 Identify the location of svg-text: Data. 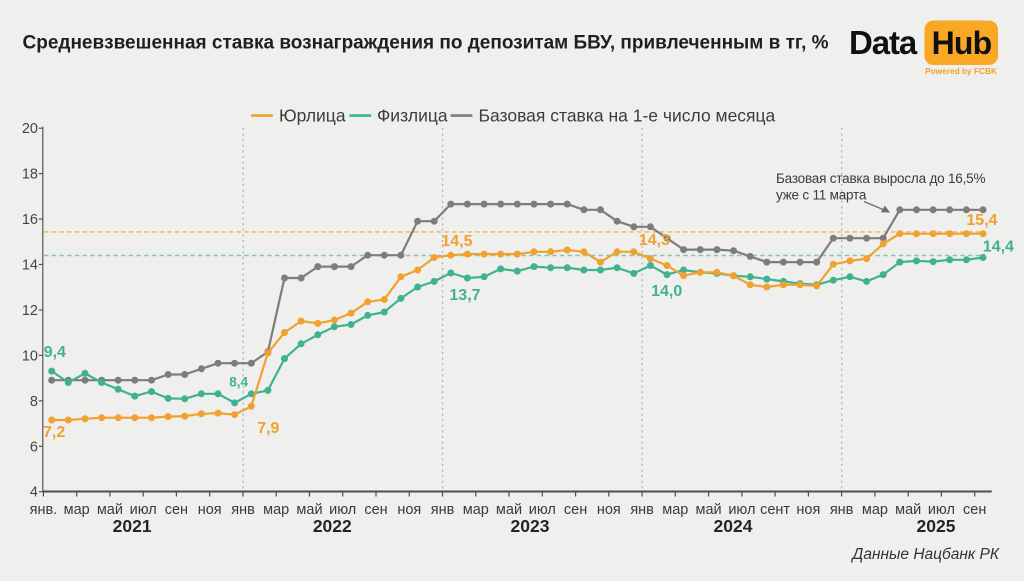
(883, 42).